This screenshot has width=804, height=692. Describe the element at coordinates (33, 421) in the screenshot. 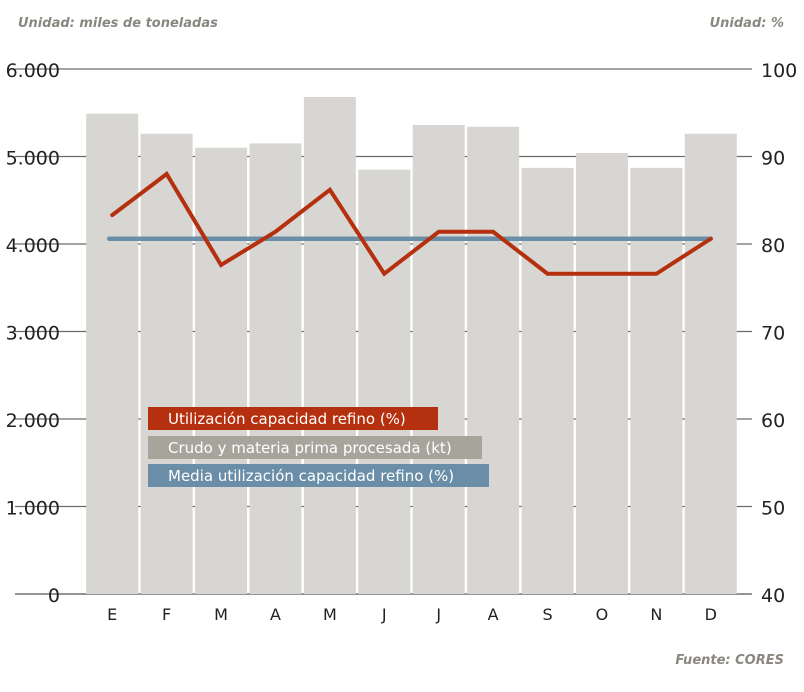

I see `left-tick-label: 2.000` at that location.